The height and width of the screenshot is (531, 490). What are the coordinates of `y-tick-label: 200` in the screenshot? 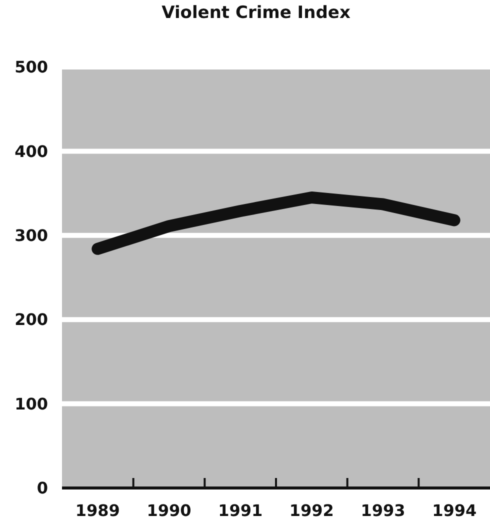 It's located at (31, 320).